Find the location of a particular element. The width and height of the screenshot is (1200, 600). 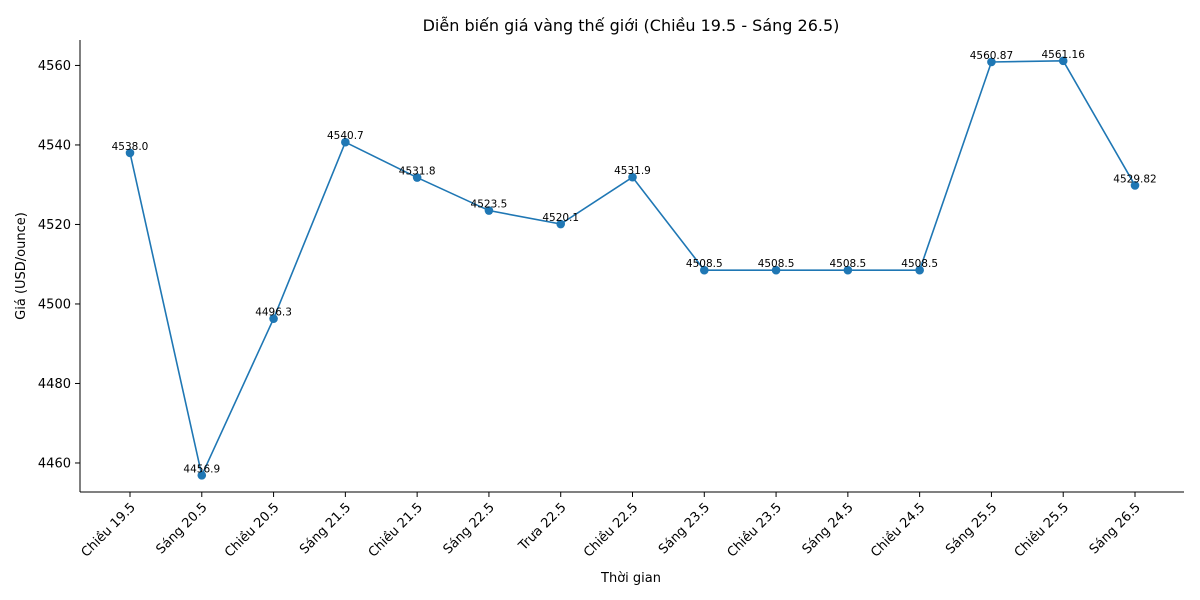

data-label: 4540.7 is located at coordinates (345, 136).